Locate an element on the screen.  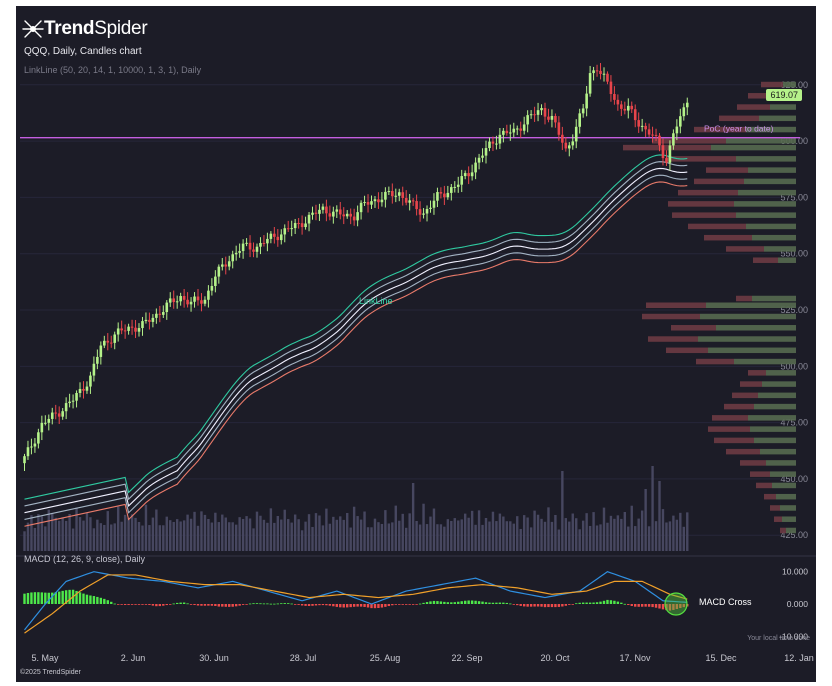
price-axis-label: 425.00 is located at coordinates (794, 535).